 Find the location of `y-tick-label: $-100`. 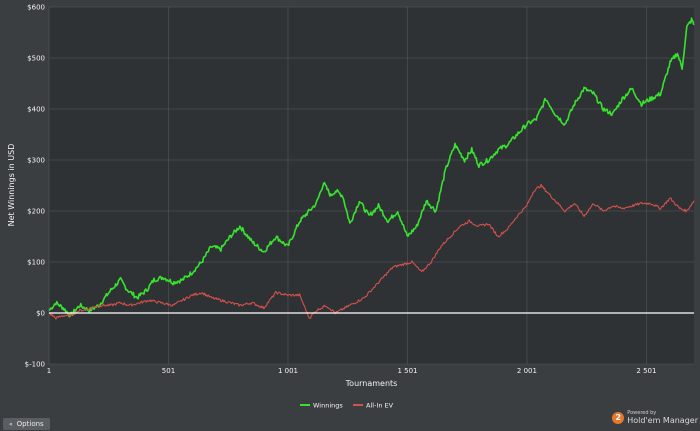

y-tick-label: $-100 is located at coordinates (35, 365).